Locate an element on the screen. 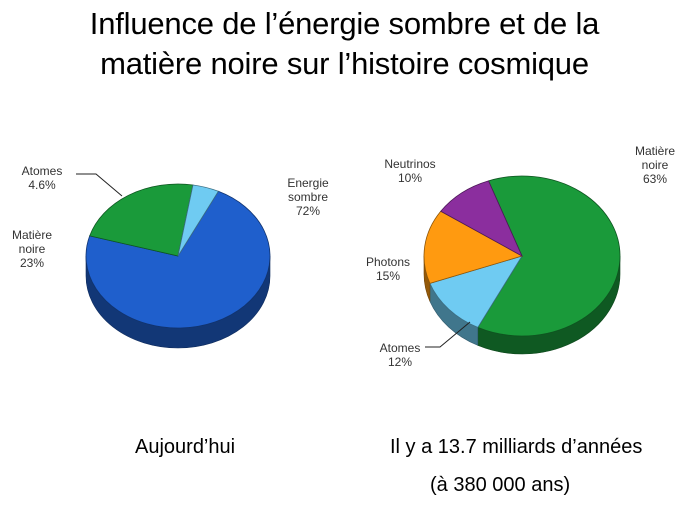  past-label-3: Neutrinos 10% is located at coordinates (409, 171).